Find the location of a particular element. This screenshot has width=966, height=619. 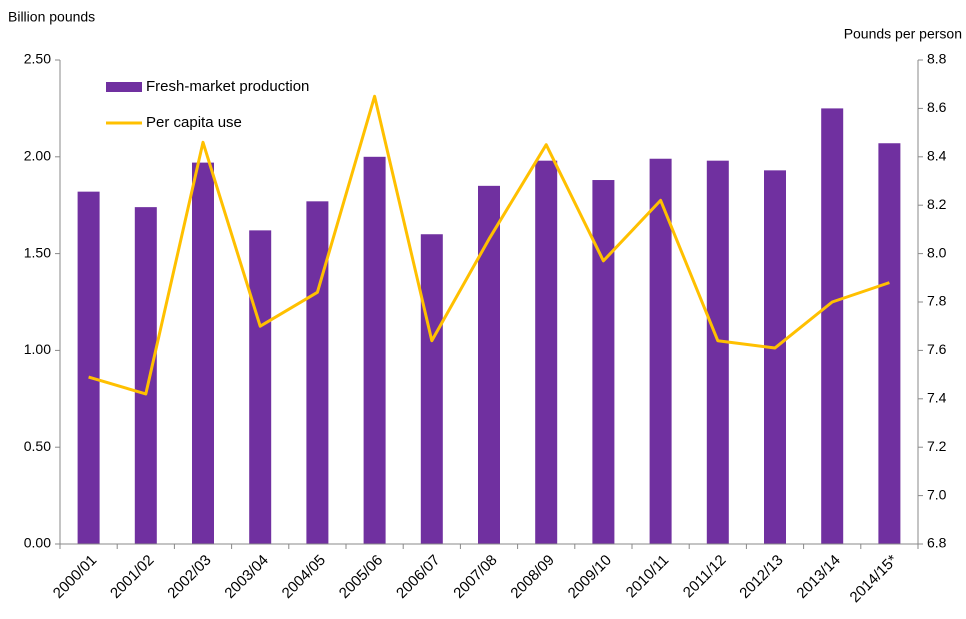

y2-tick-label: 7.4 is located at coordinates (937, 398).